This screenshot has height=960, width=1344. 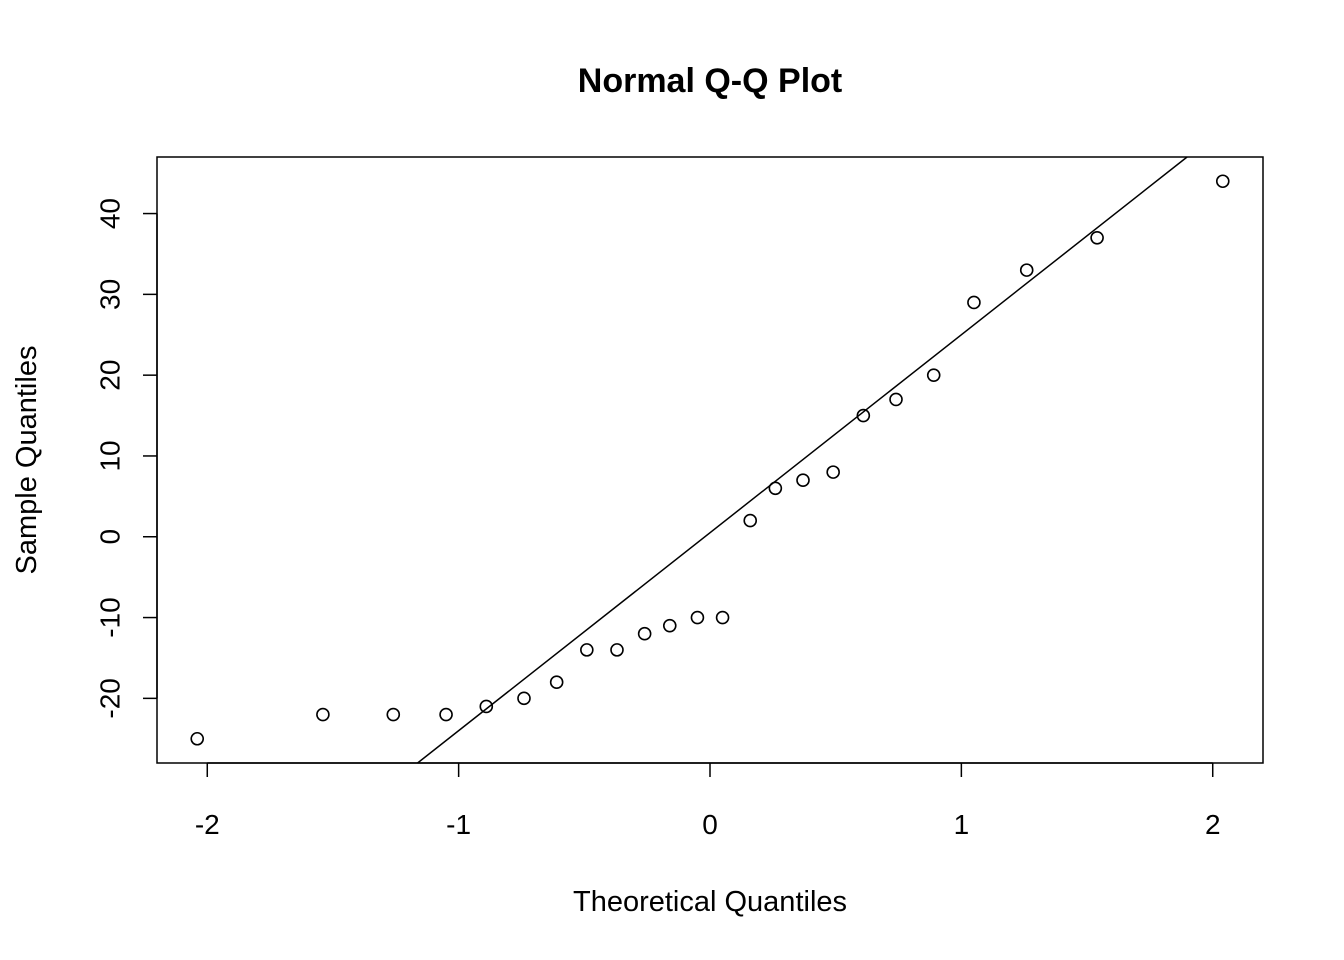 What do you see at coordinates (110, 213) in the screenshot?
I see `y-tick-label: 40` at bounding box center [110, 213].